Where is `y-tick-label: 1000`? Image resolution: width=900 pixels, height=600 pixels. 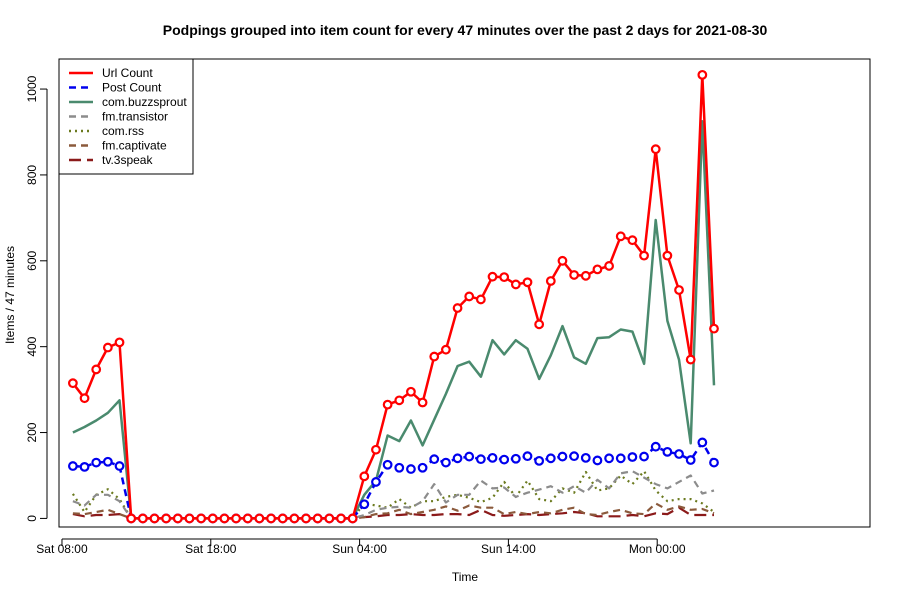 y-tick-label: 1000 is located at coordinates (32, 88).